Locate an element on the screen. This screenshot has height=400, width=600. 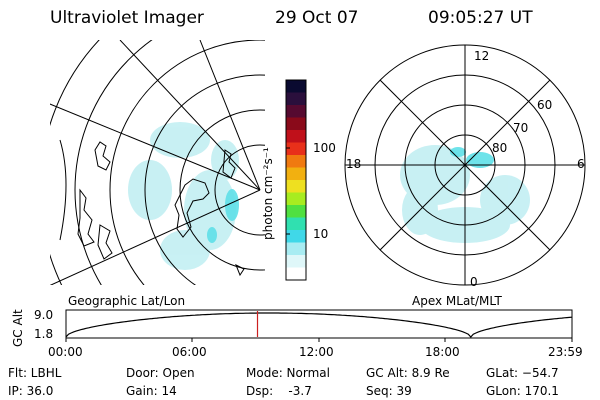
date-label: 29 Oct 07 is located at coordinates (317, 18).